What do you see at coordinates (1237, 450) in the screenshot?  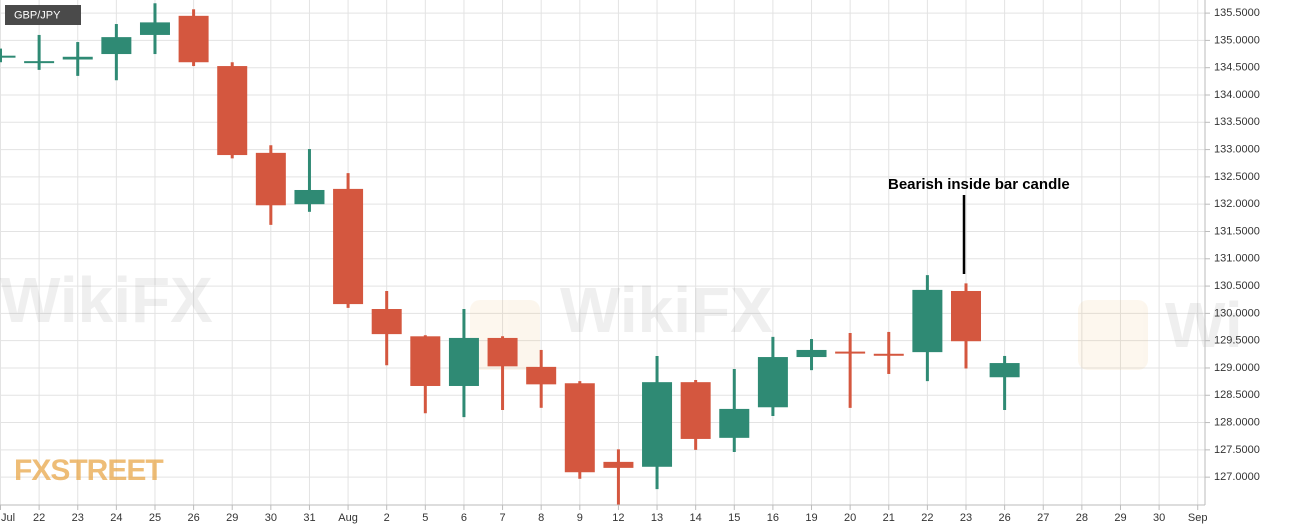 I see `y-tick-label: 127.5000` at bounding box center [1237, 450].